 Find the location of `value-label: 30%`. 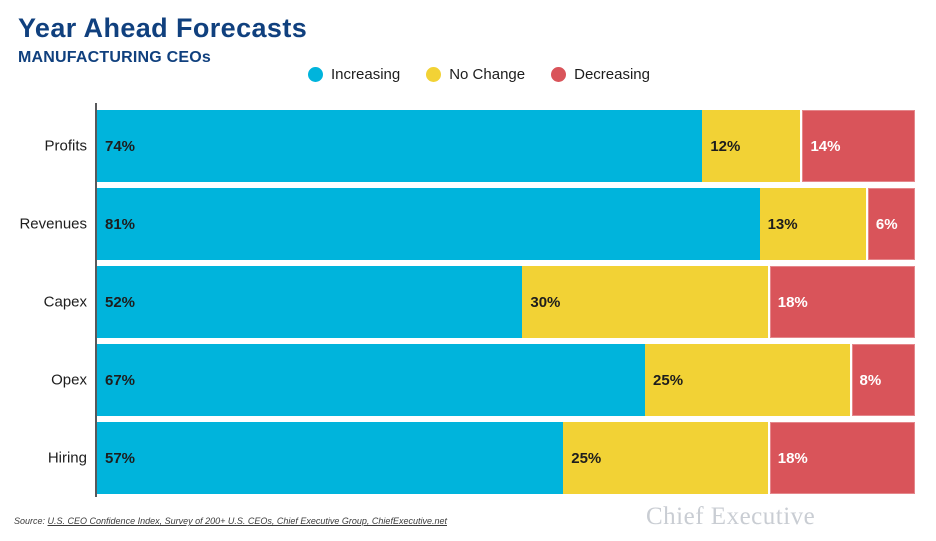

value-label: 30% is located at coordinates (545, 302).